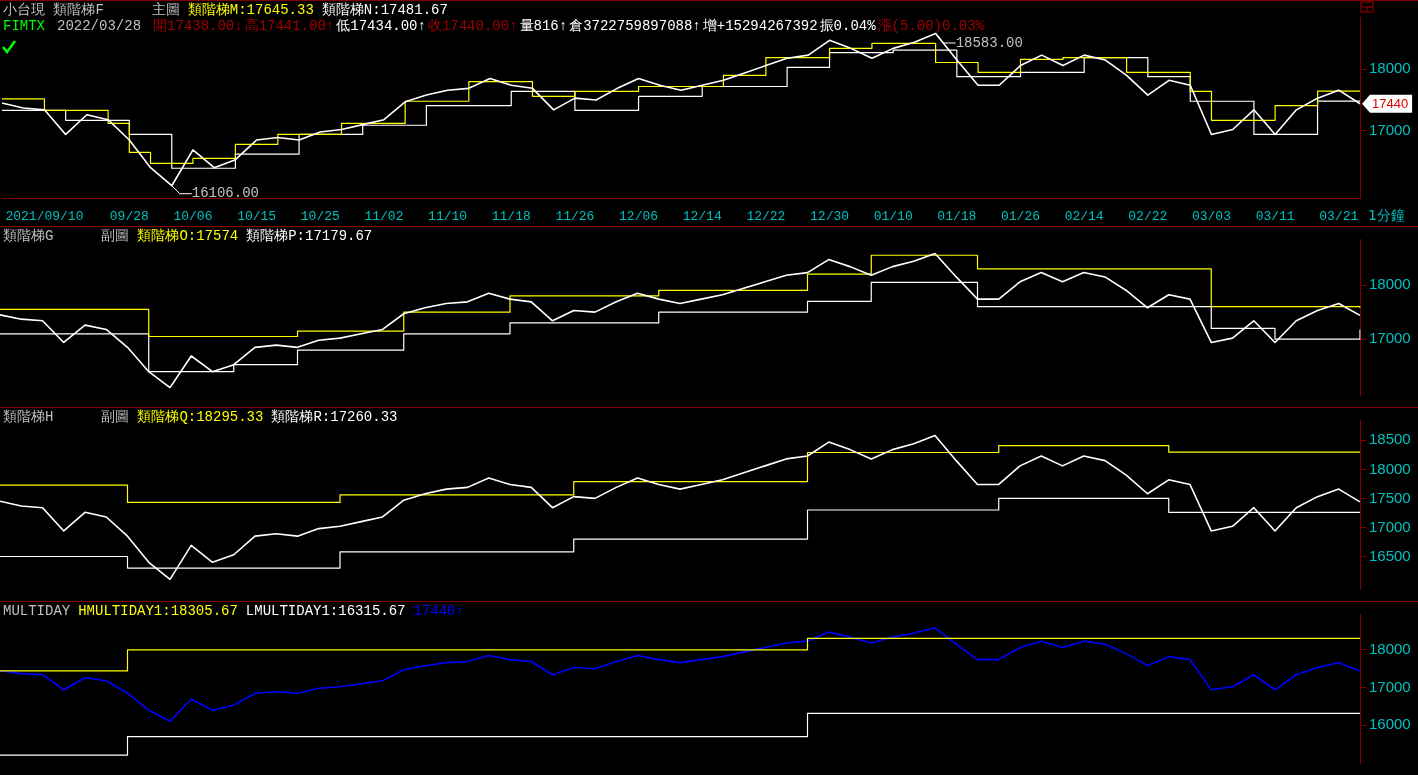 The height and width of the screenshot is (775, 1418). I want to click on text: 1分鐘, so click(1386, 216).